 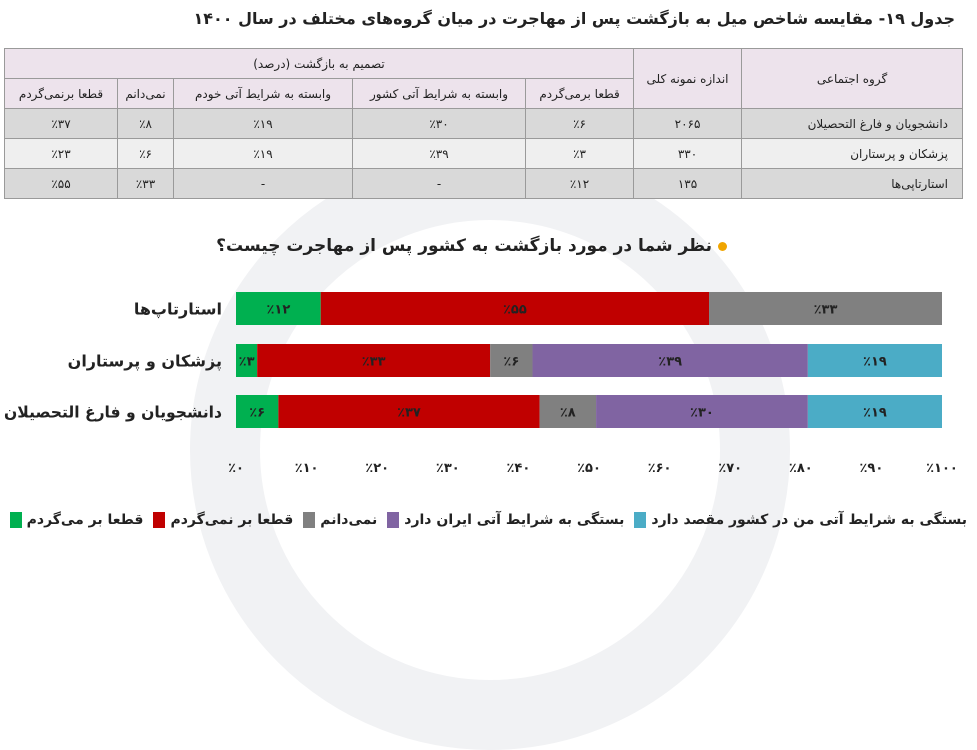 I want to click on sub-header: نمی‌دانم, so click(x=146, y=93).